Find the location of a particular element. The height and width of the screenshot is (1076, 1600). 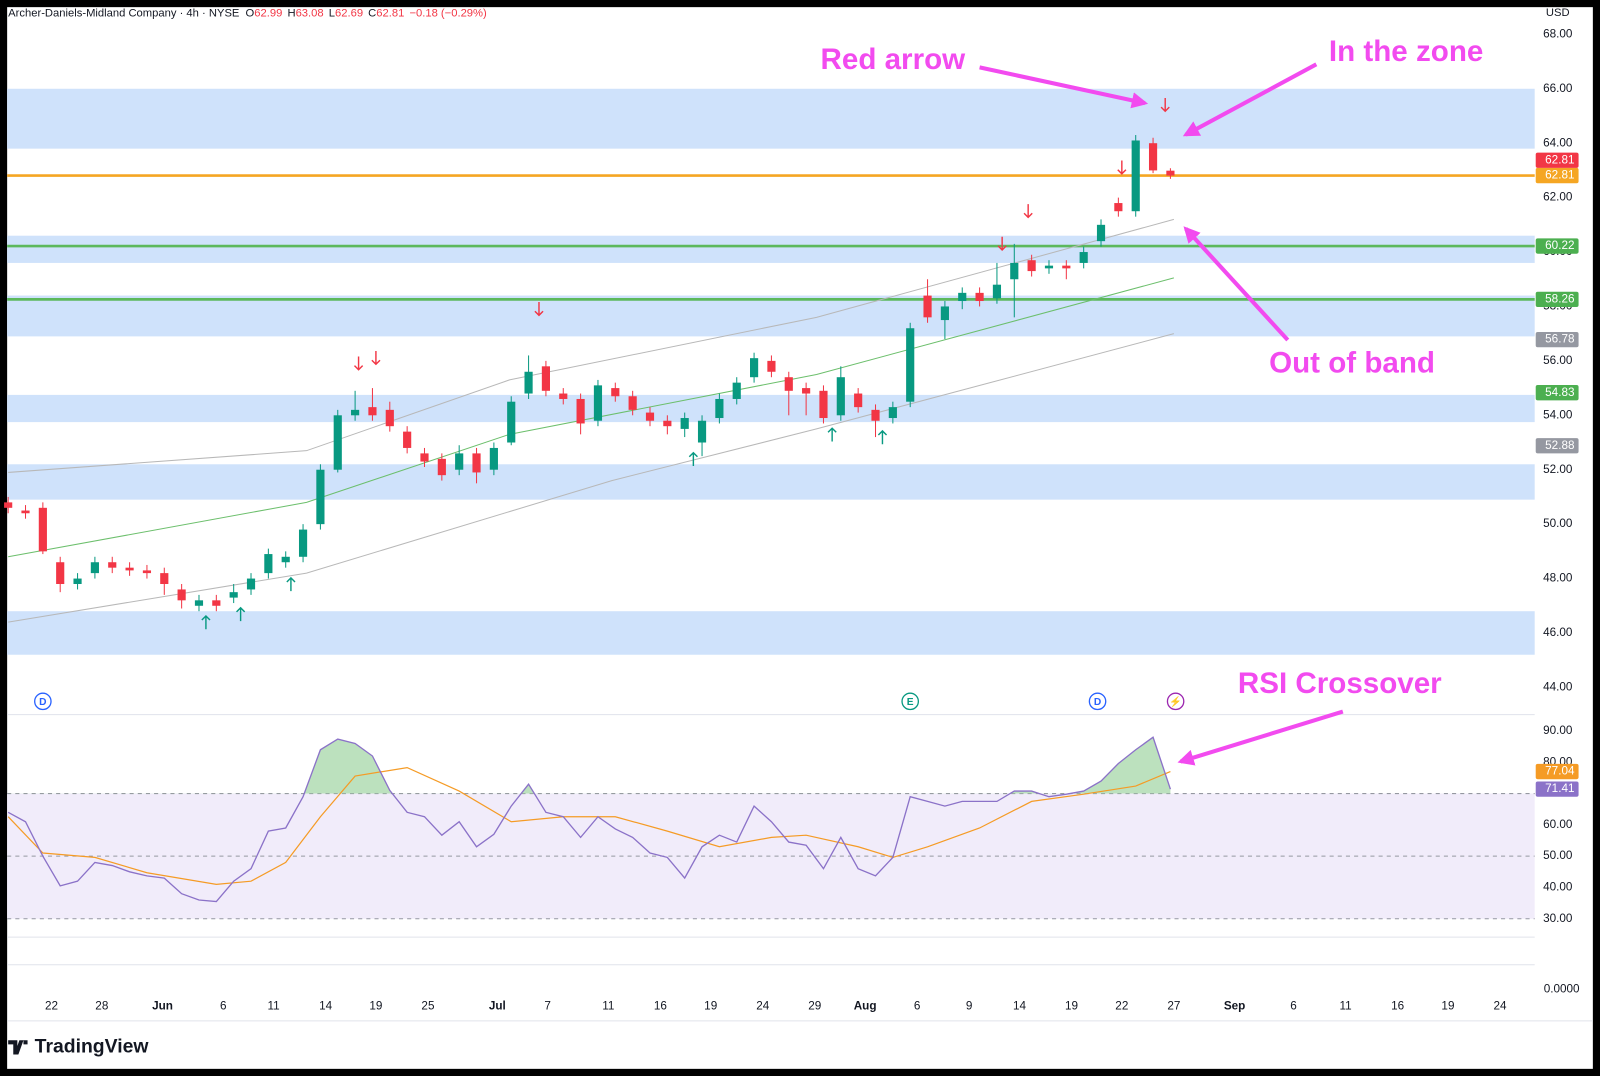

x-tick-label: 11 is located at coordinates (608, 1006).